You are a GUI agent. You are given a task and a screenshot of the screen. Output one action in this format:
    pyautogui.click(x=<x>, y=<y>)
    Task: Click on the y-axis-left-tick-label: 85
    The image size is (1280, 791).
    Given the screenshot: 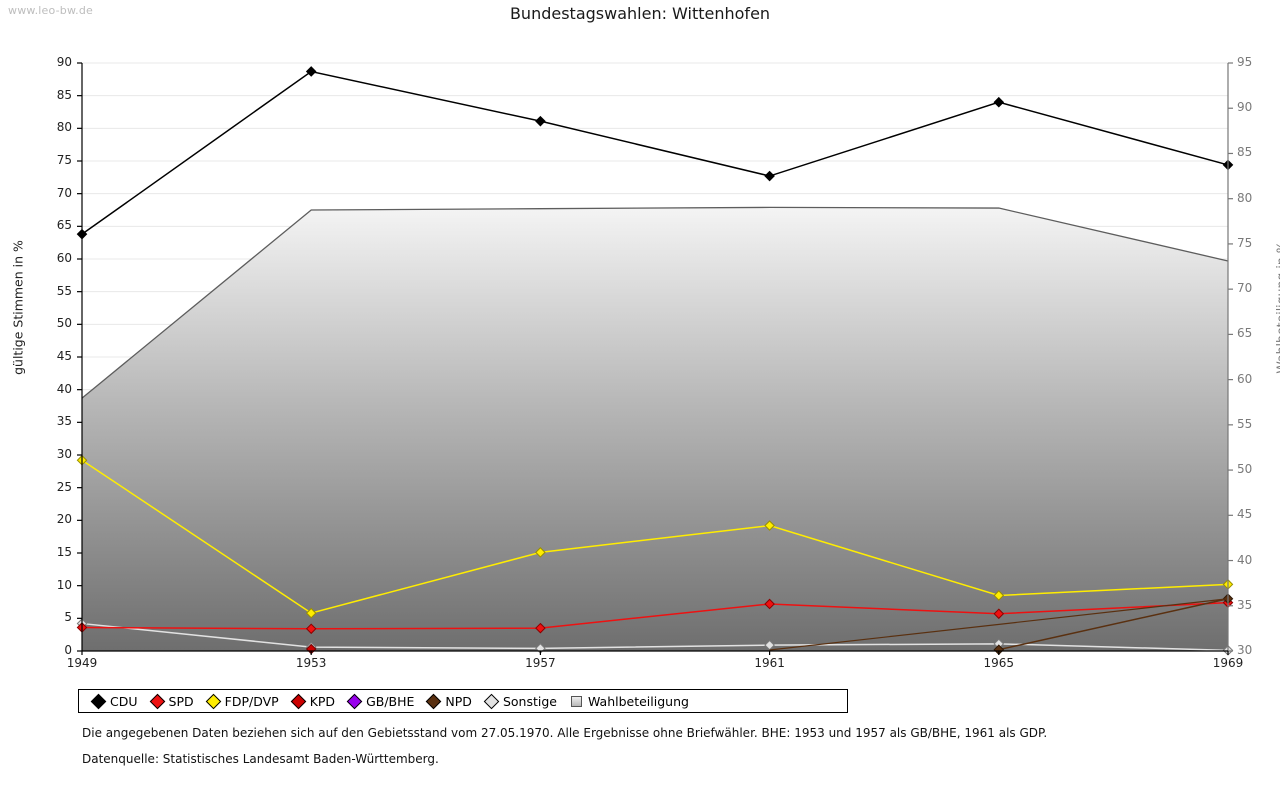 What is the action you would take?
    pyautogui.click(x=64, y=94)
    